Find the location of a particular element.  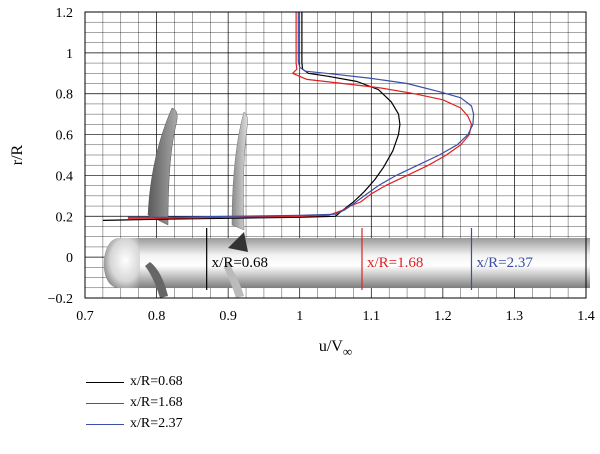

x-tick-label: 1 is located at coordinates (299, 316).